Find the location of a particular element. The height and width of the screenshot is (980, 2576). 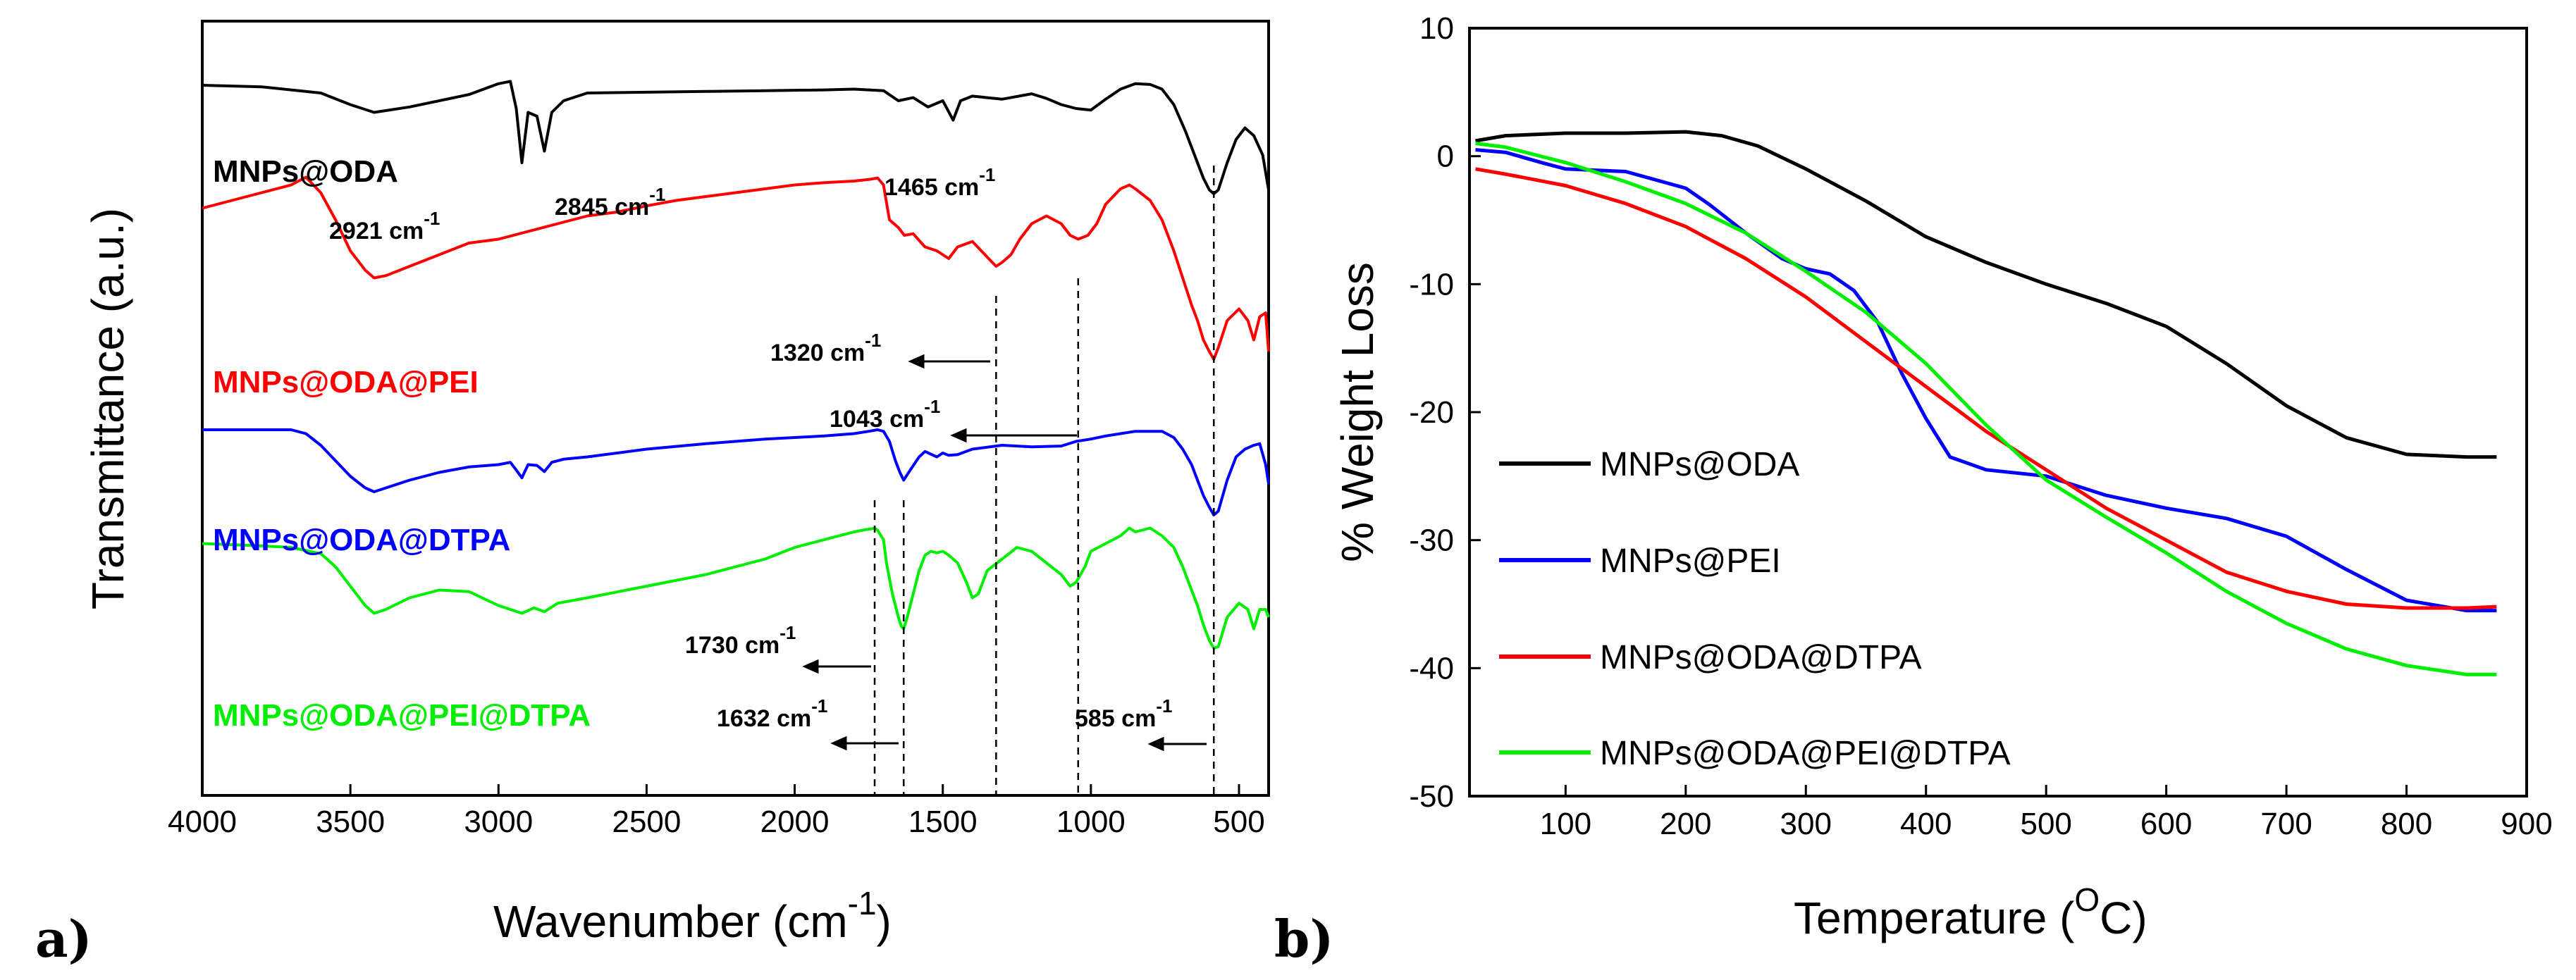

ftir-label-mnps-oda-pei-dtpa: MNPs@ODA@PEI@DTPA is located at coordinates (402, 716).